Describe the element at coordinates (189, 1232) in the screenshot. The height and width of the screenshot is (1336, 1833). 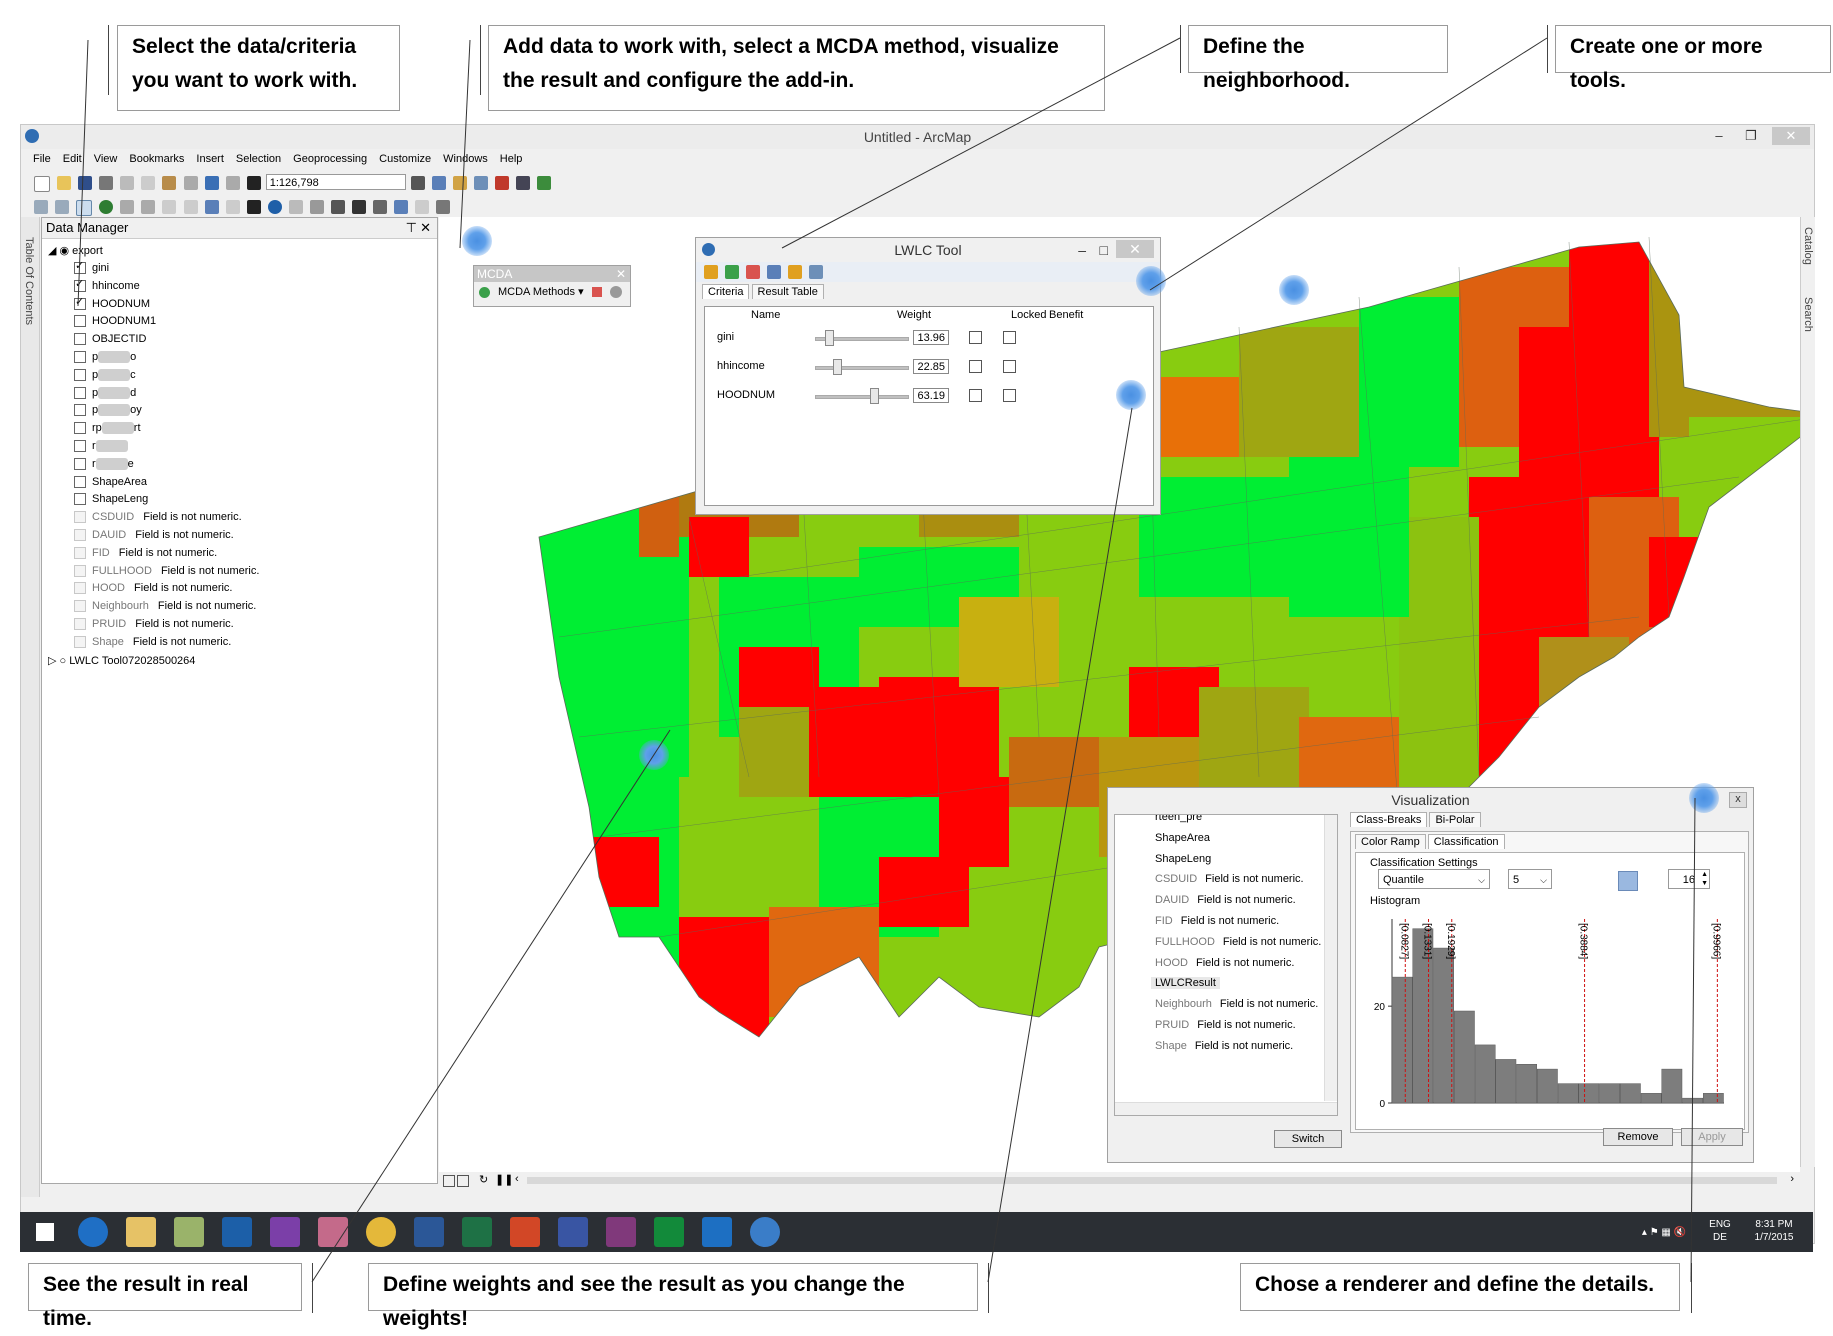
I see `notepad-icon` at that location.